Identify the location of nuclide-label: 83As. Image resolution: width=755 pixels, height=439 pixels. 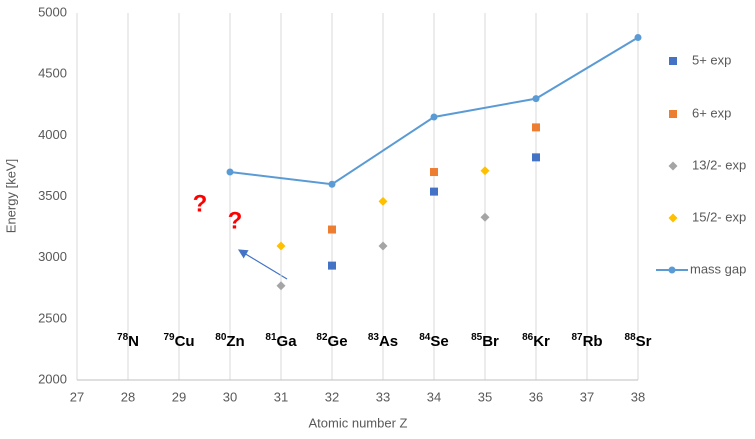
(383, 341).